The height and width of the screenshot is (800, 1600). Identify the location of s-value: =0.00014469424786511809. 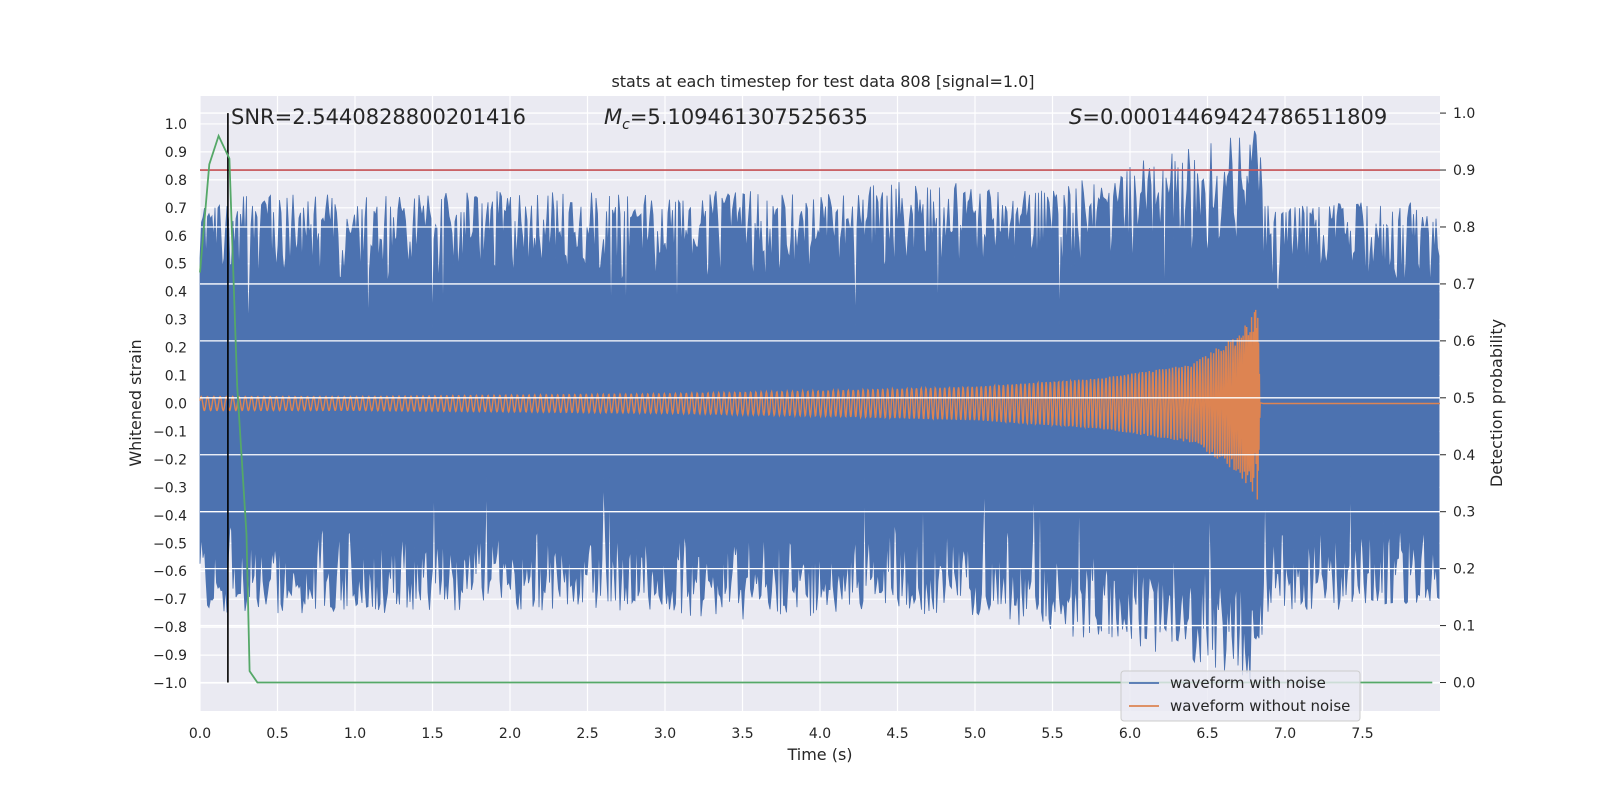
(1234, 117).